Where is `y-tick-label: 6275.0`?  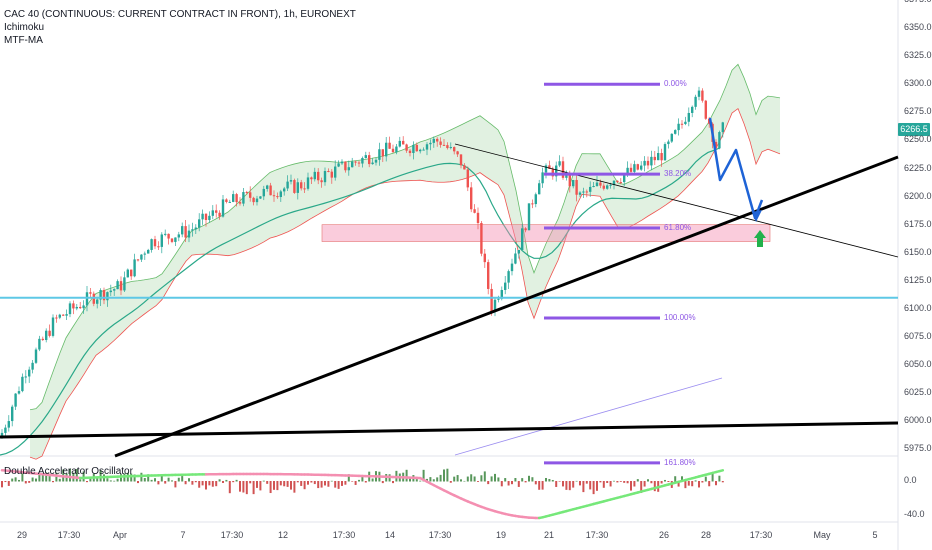
y-tick-label: 6275.0 is located at coordinates (918, 111).